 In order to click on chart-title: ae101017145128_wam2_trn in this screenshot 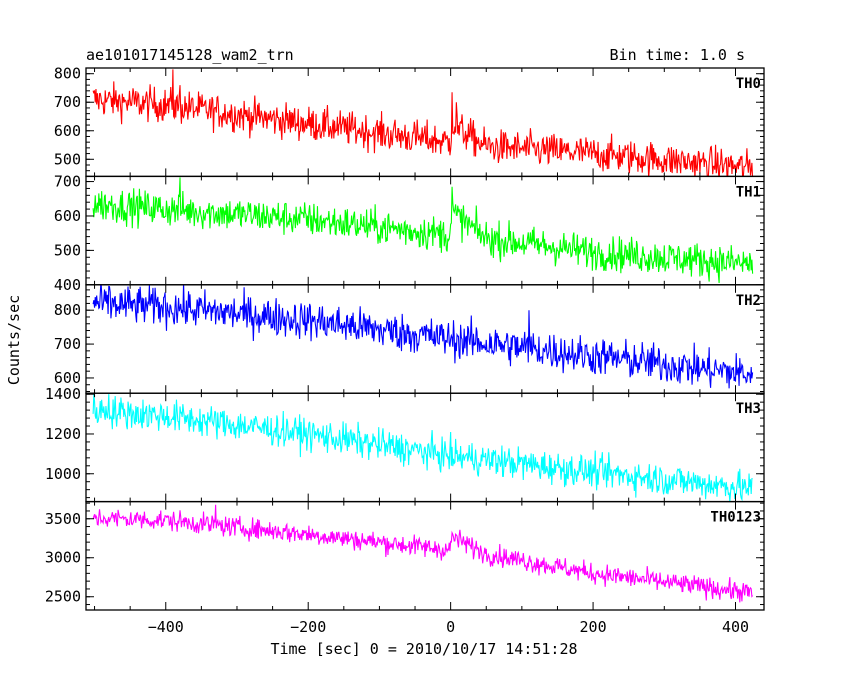, I will do `click(190, 55)`.